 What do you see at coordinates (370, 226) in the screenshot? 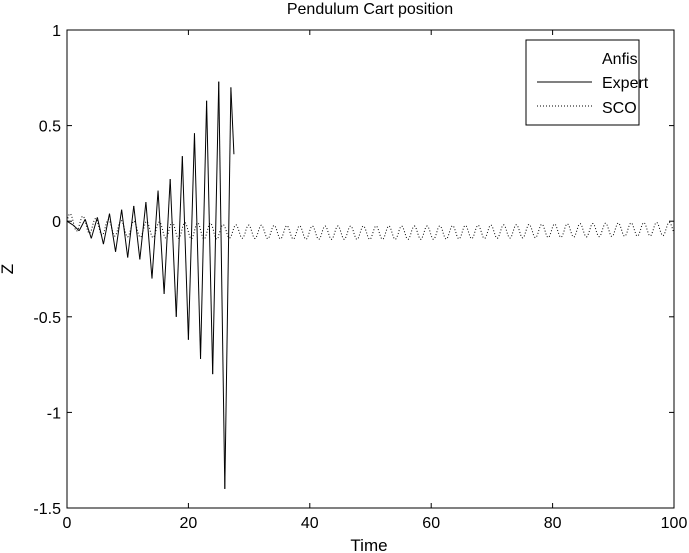
I see `series-sco` at bounding box center [370, 226].